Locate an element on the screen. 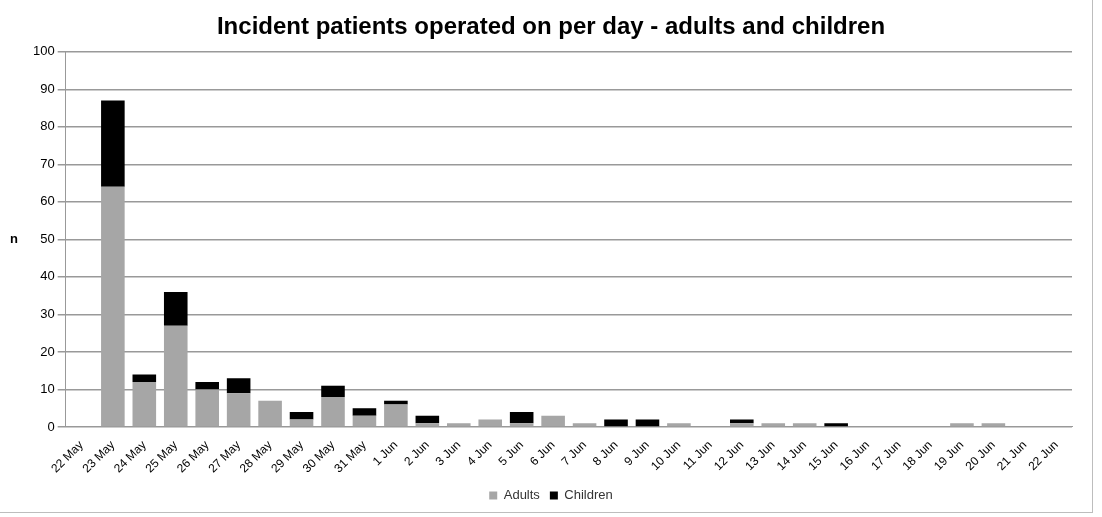 This screenshot has width=1102, height=517. legend-label: Adults is located at coordinates (522, 495).